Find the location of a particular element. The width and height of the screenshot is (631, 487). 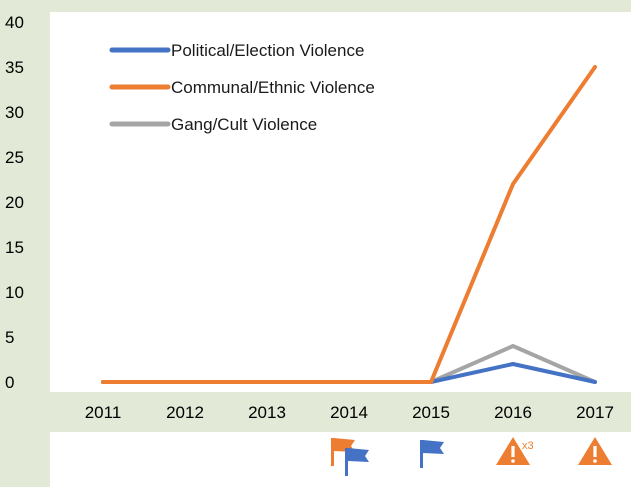

y-tick-label: 15 is located at coordinates (14, 247).